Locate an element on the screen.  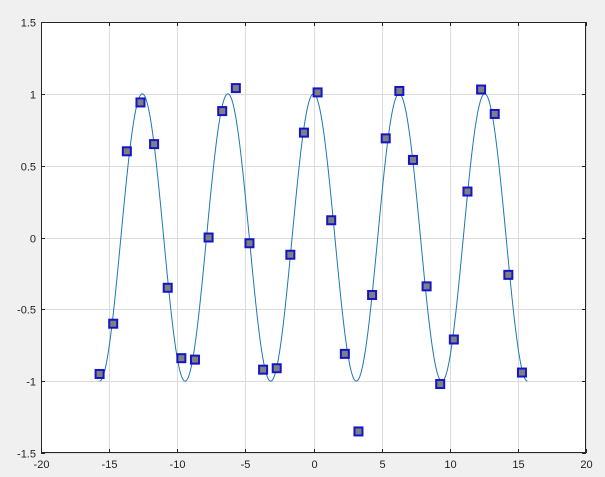
y-tick-label: -1.5 is located at coordinates (26, 455).